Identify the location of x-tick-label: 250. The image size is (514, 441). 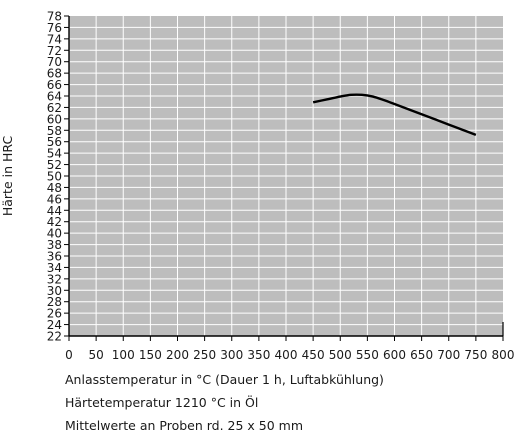
(204, 355).